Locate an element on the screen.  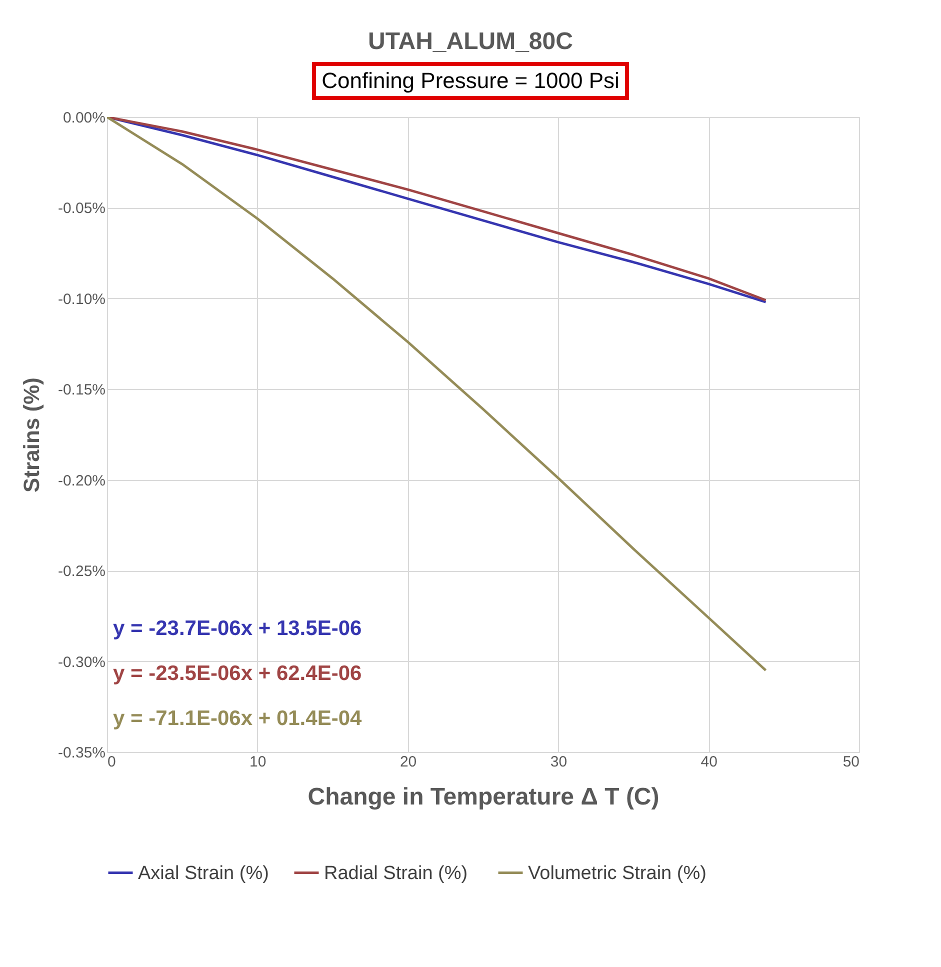
legend-label: Volumetric Strain (%) is located at coordinates (617, 873).